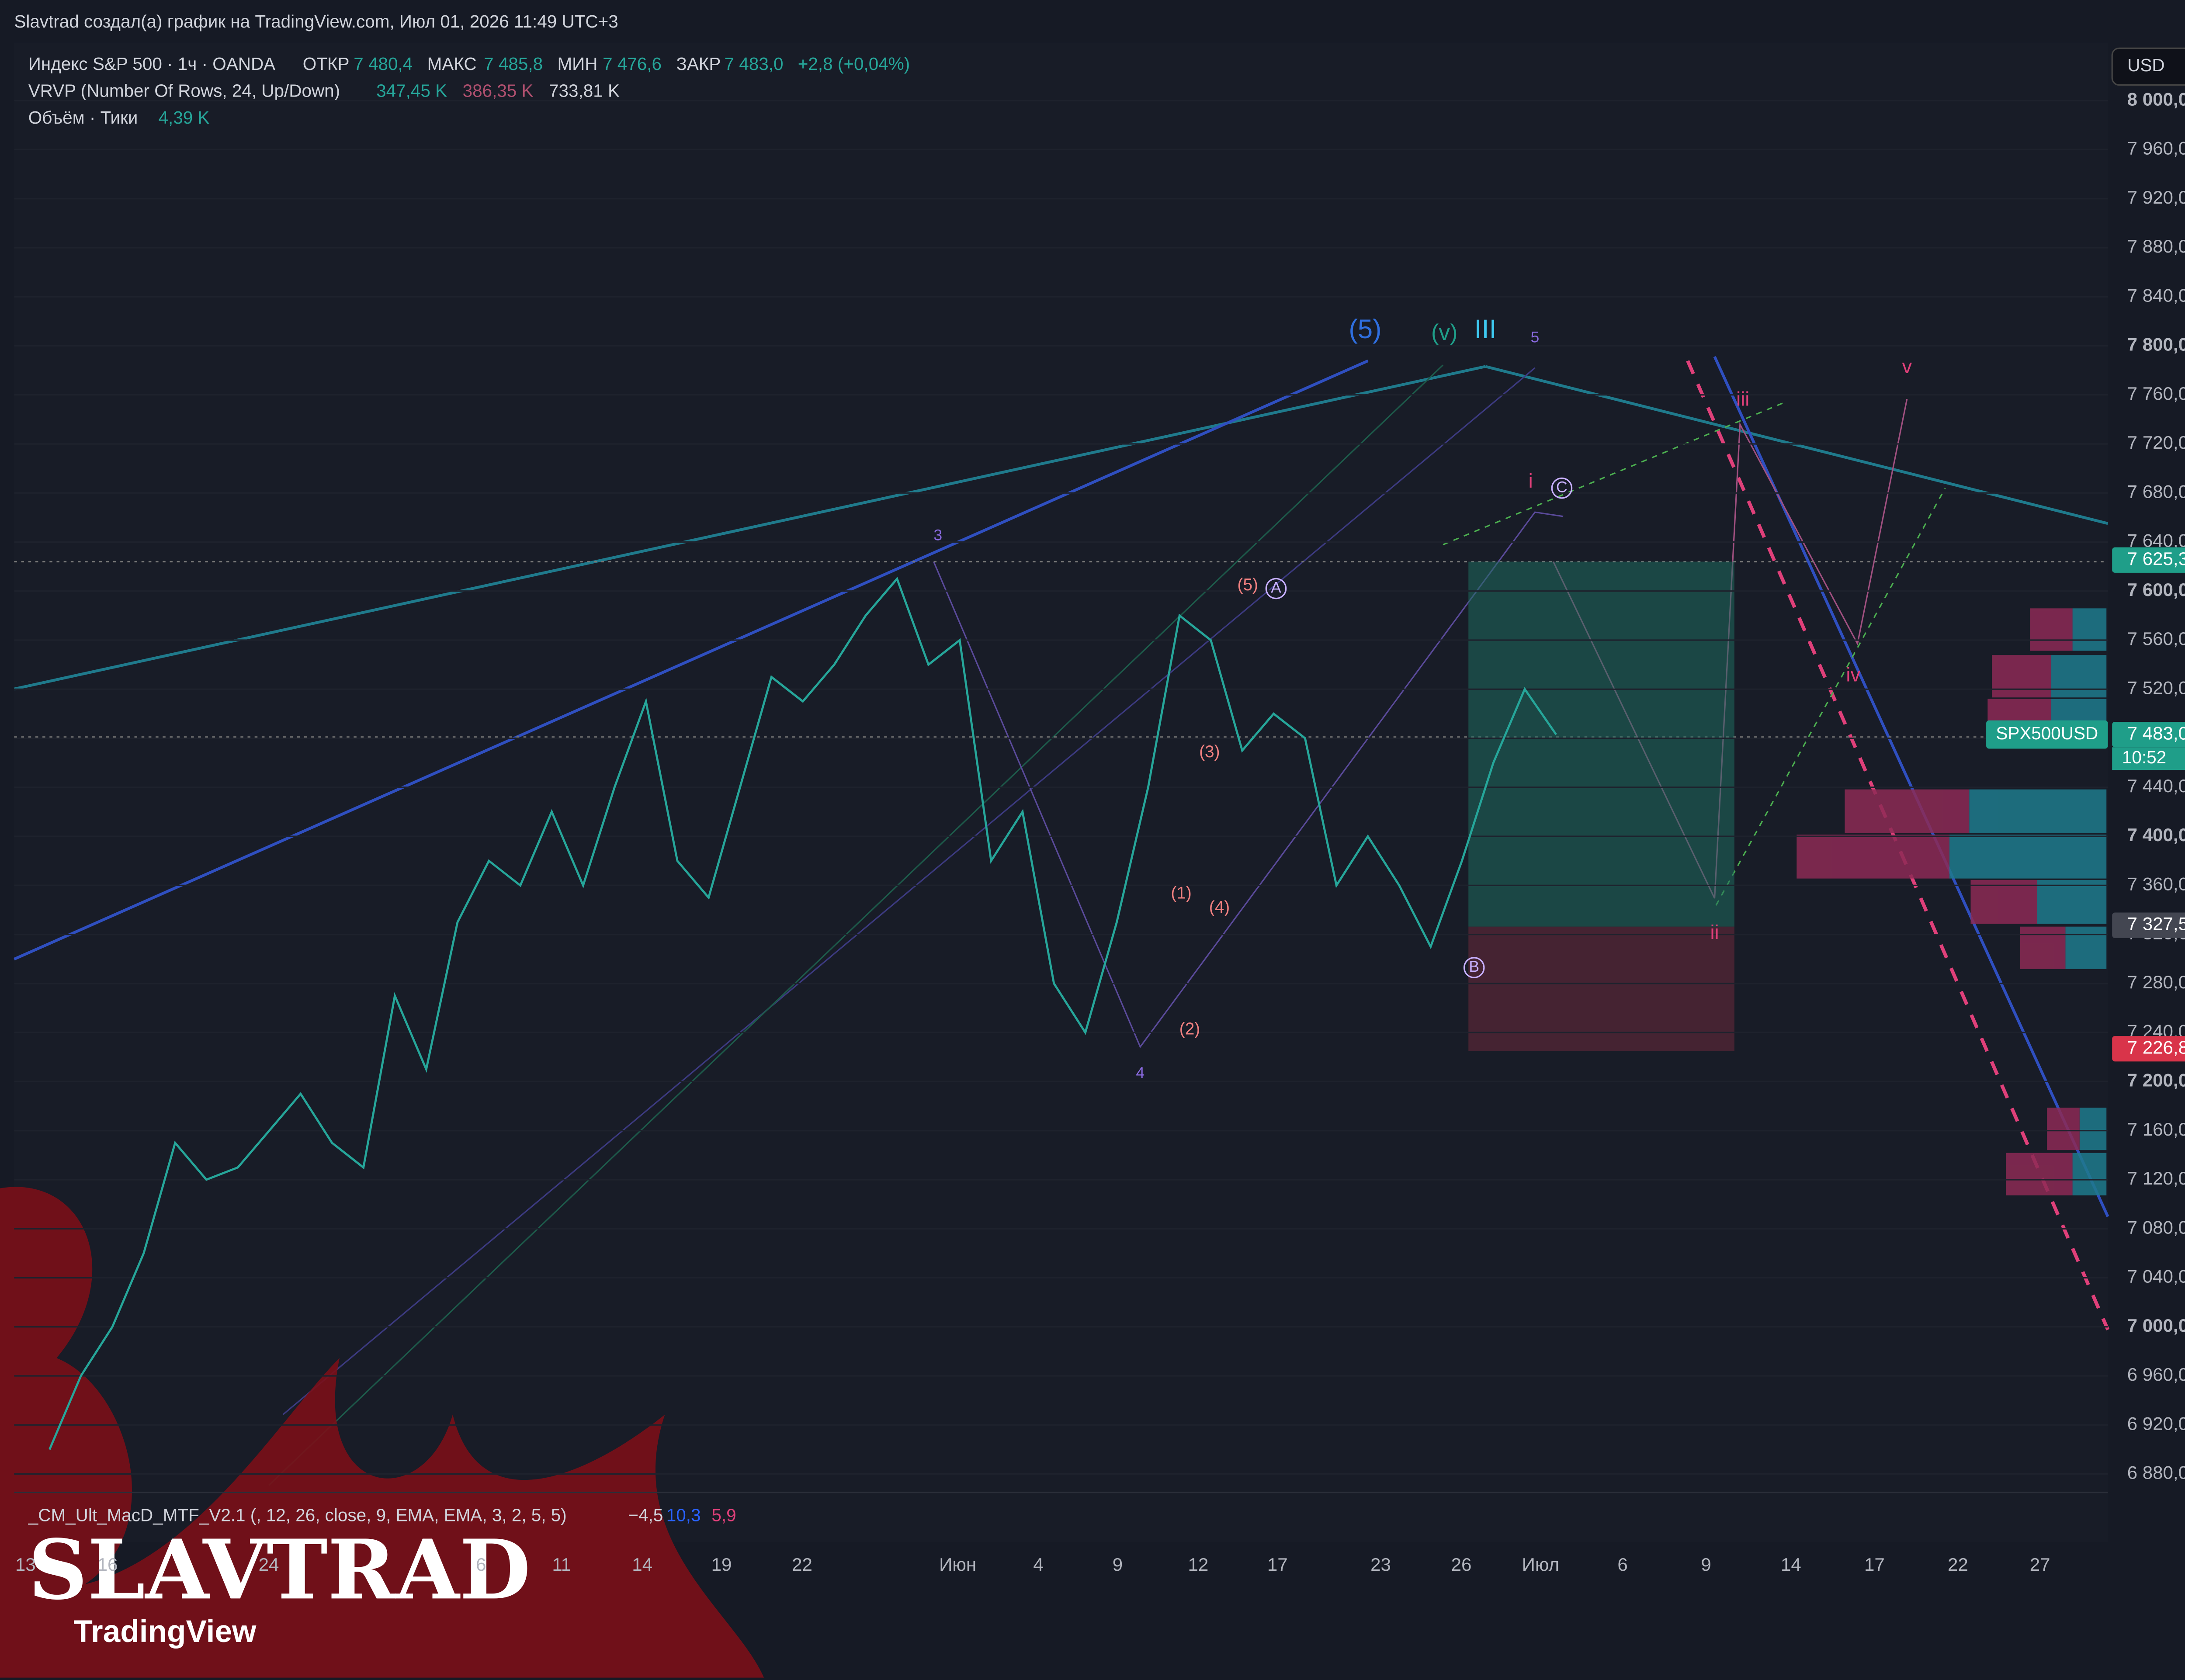  I want to click on price-tick-label: 7 000,0, so click(2156, 1325).